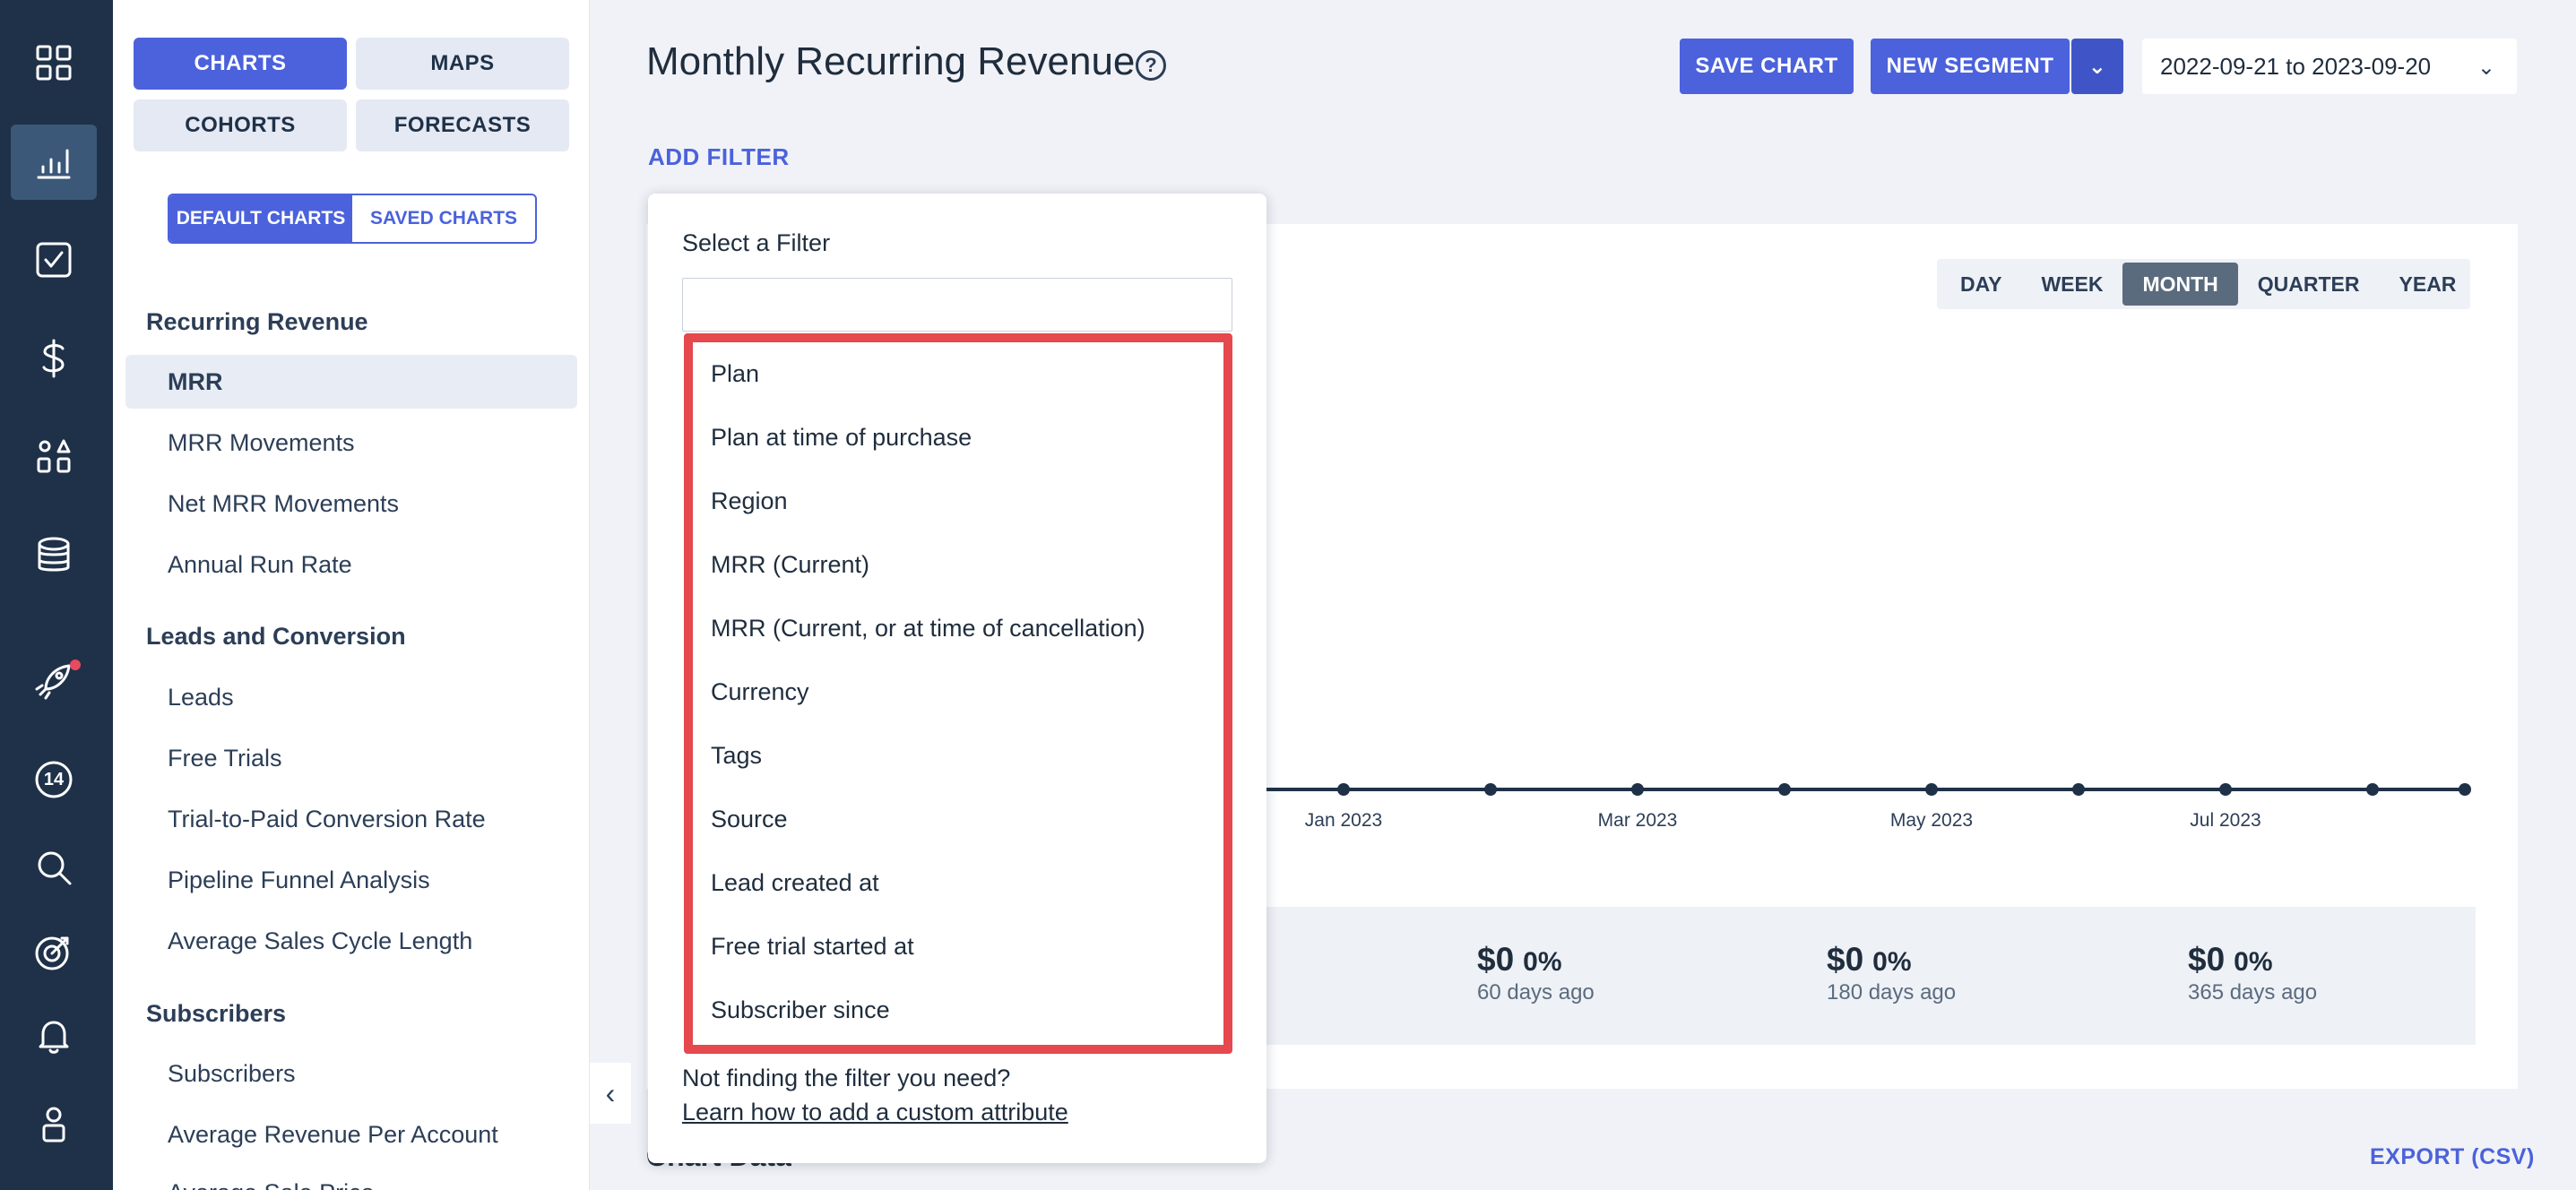 This screenshot has height=1190, width=2576. Describe the element at coordinates (756, 243) in the screenshot. I see `filter-popover-title: Select a Filter` at that location.